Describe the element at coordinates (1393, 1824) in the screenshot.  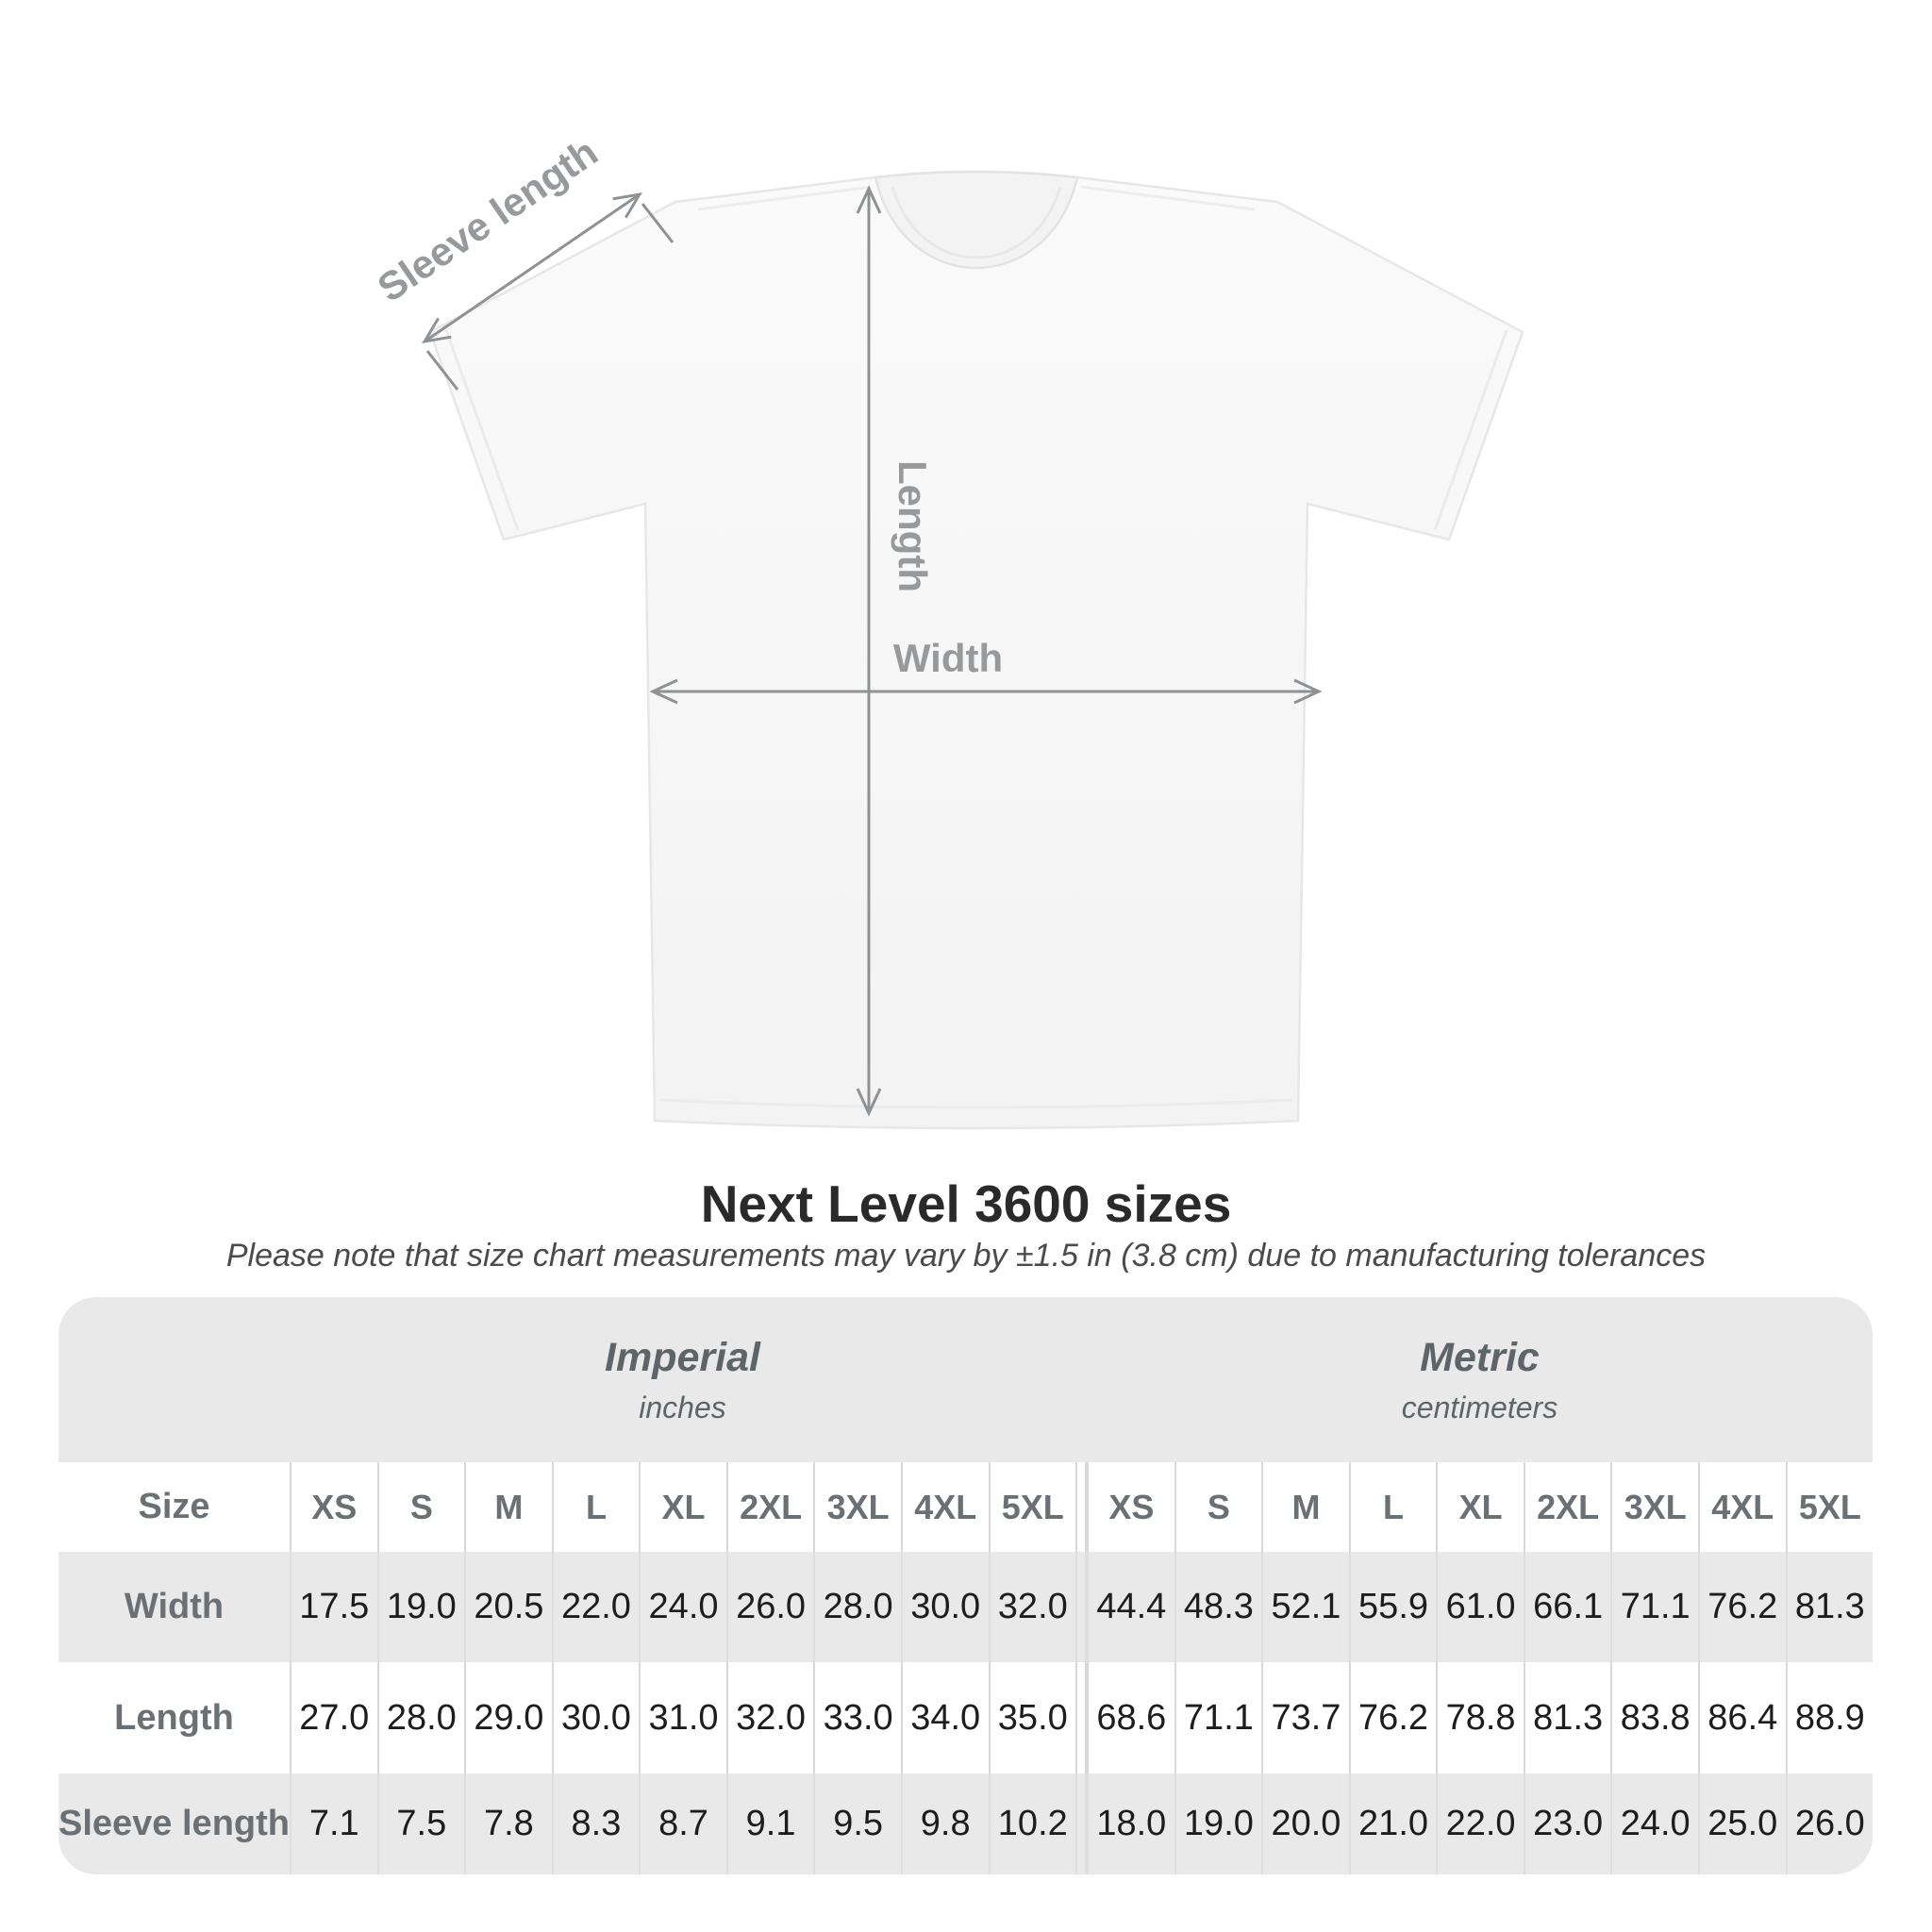
I see `value-cell: 21.0` at that location.